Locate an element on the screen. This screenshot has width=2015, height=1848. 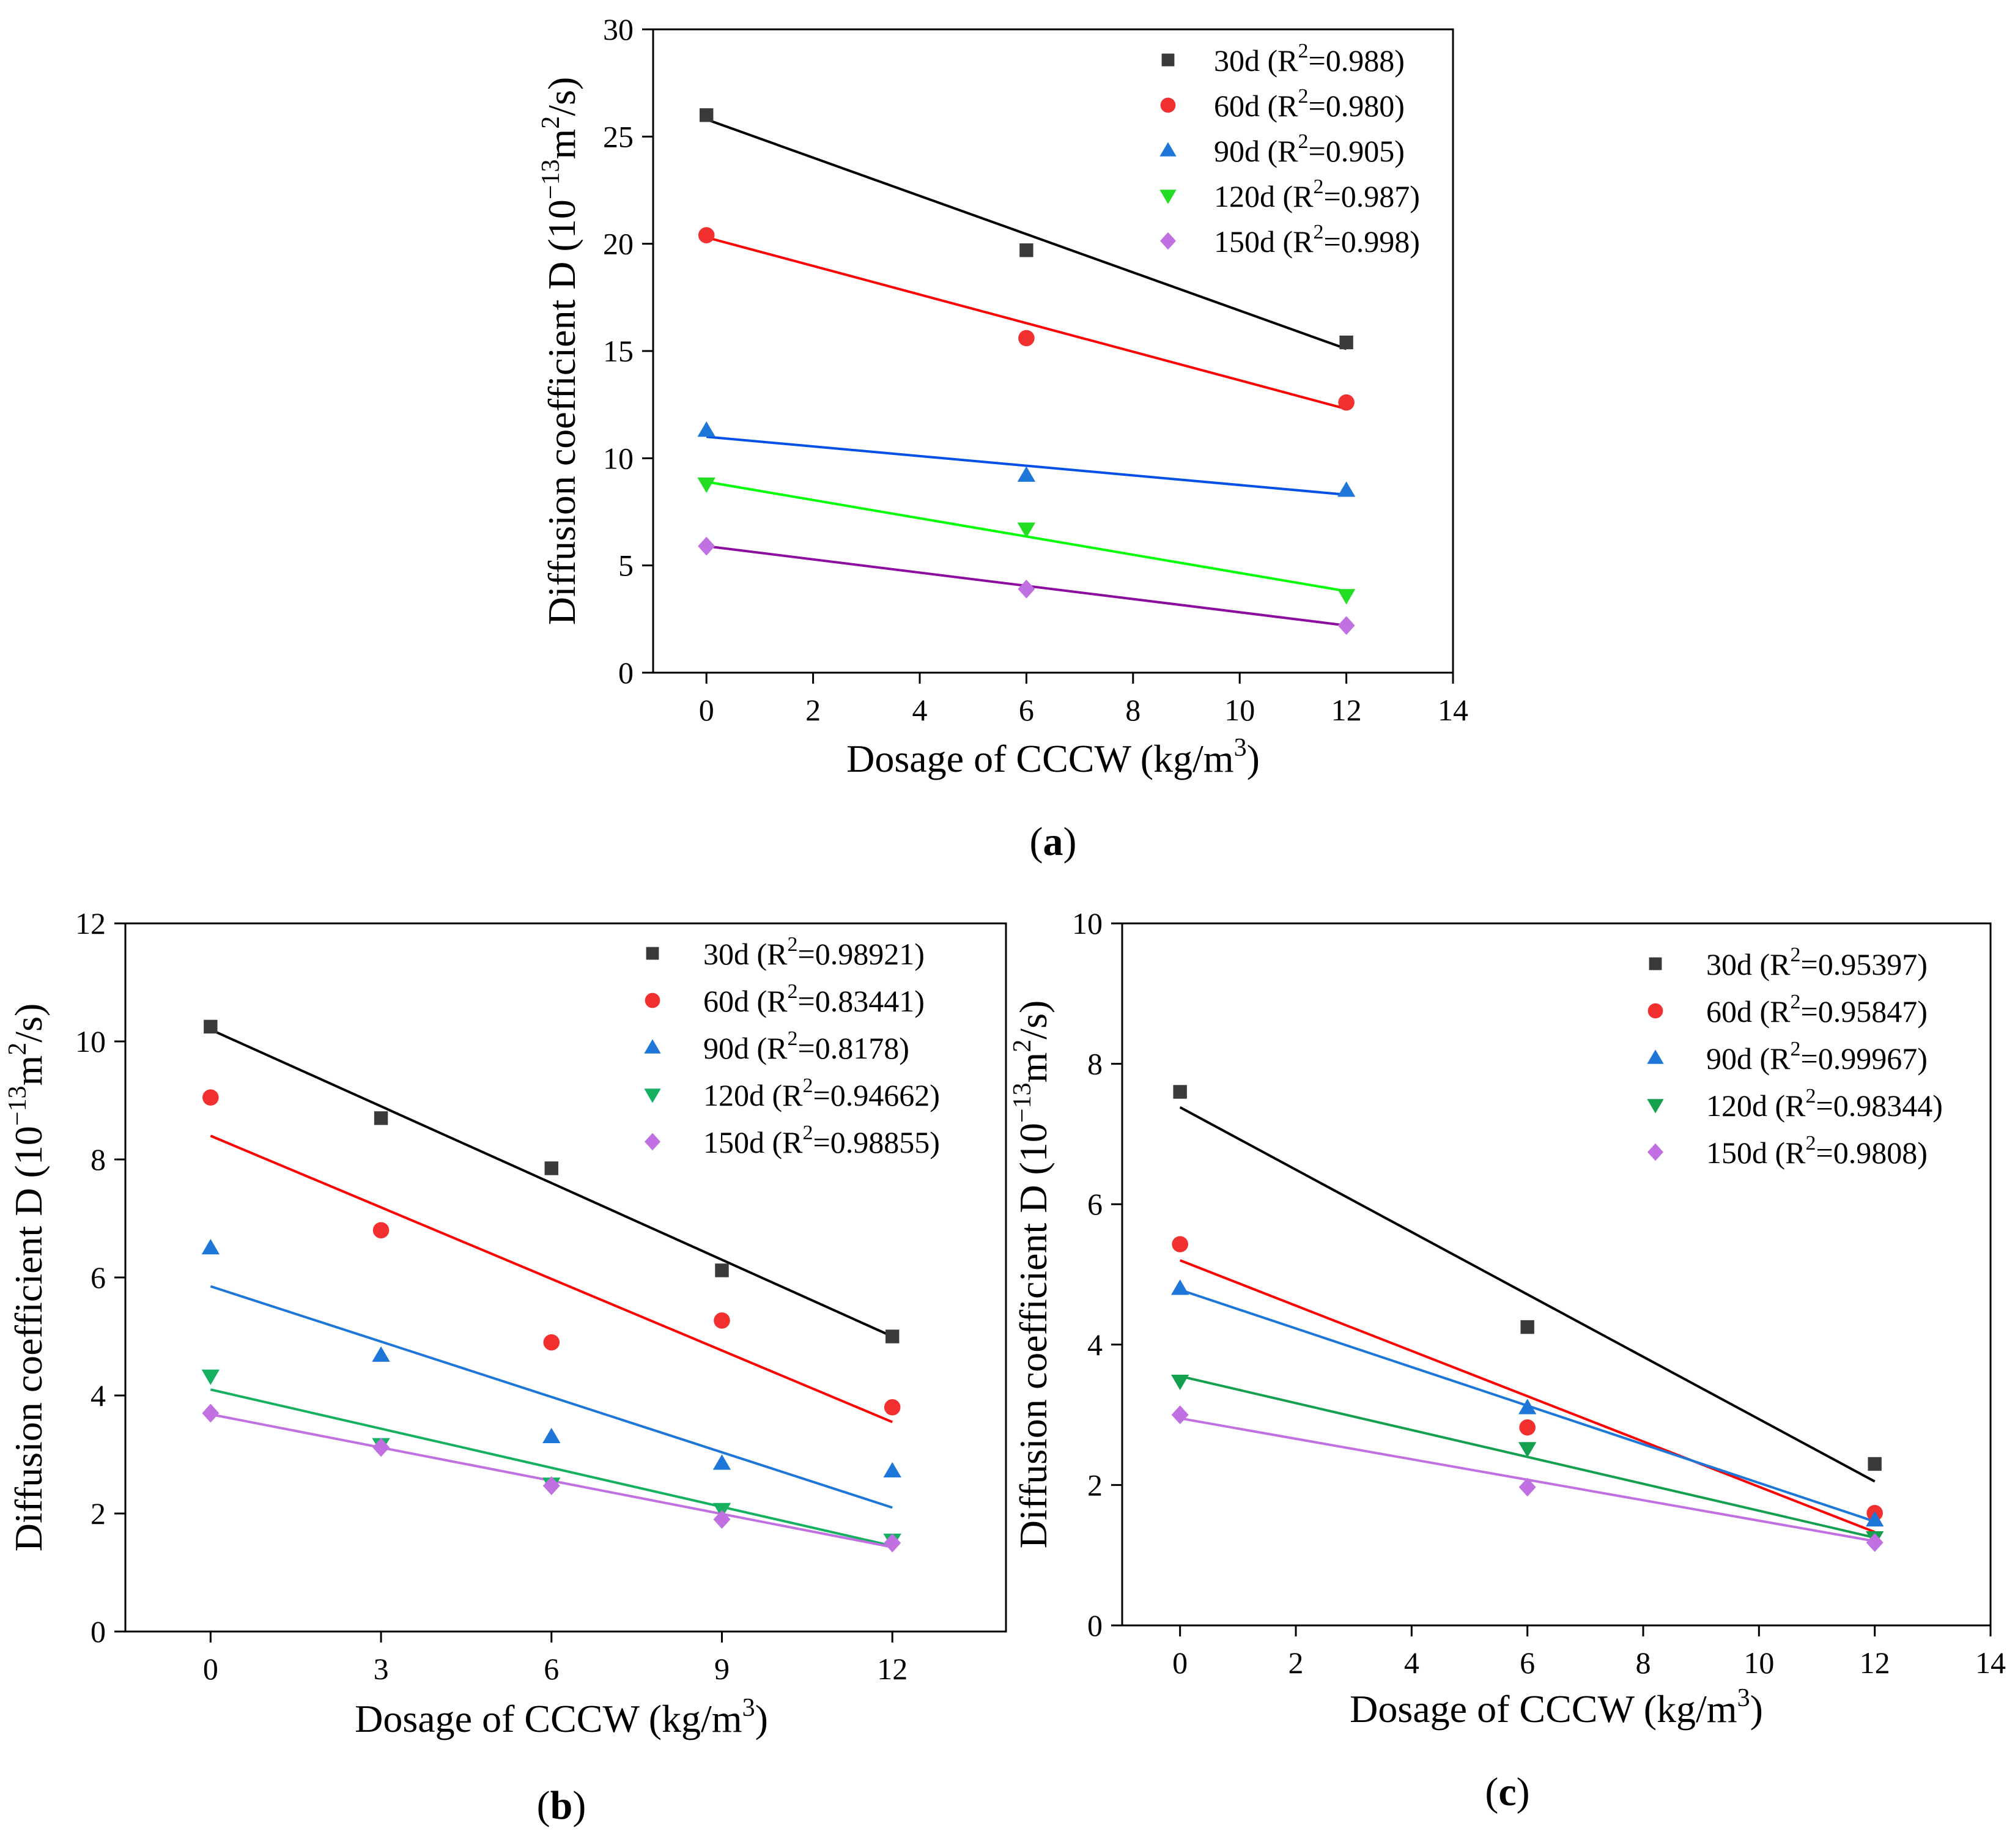
legend-marker-30d is located at coordinates (652, 953).